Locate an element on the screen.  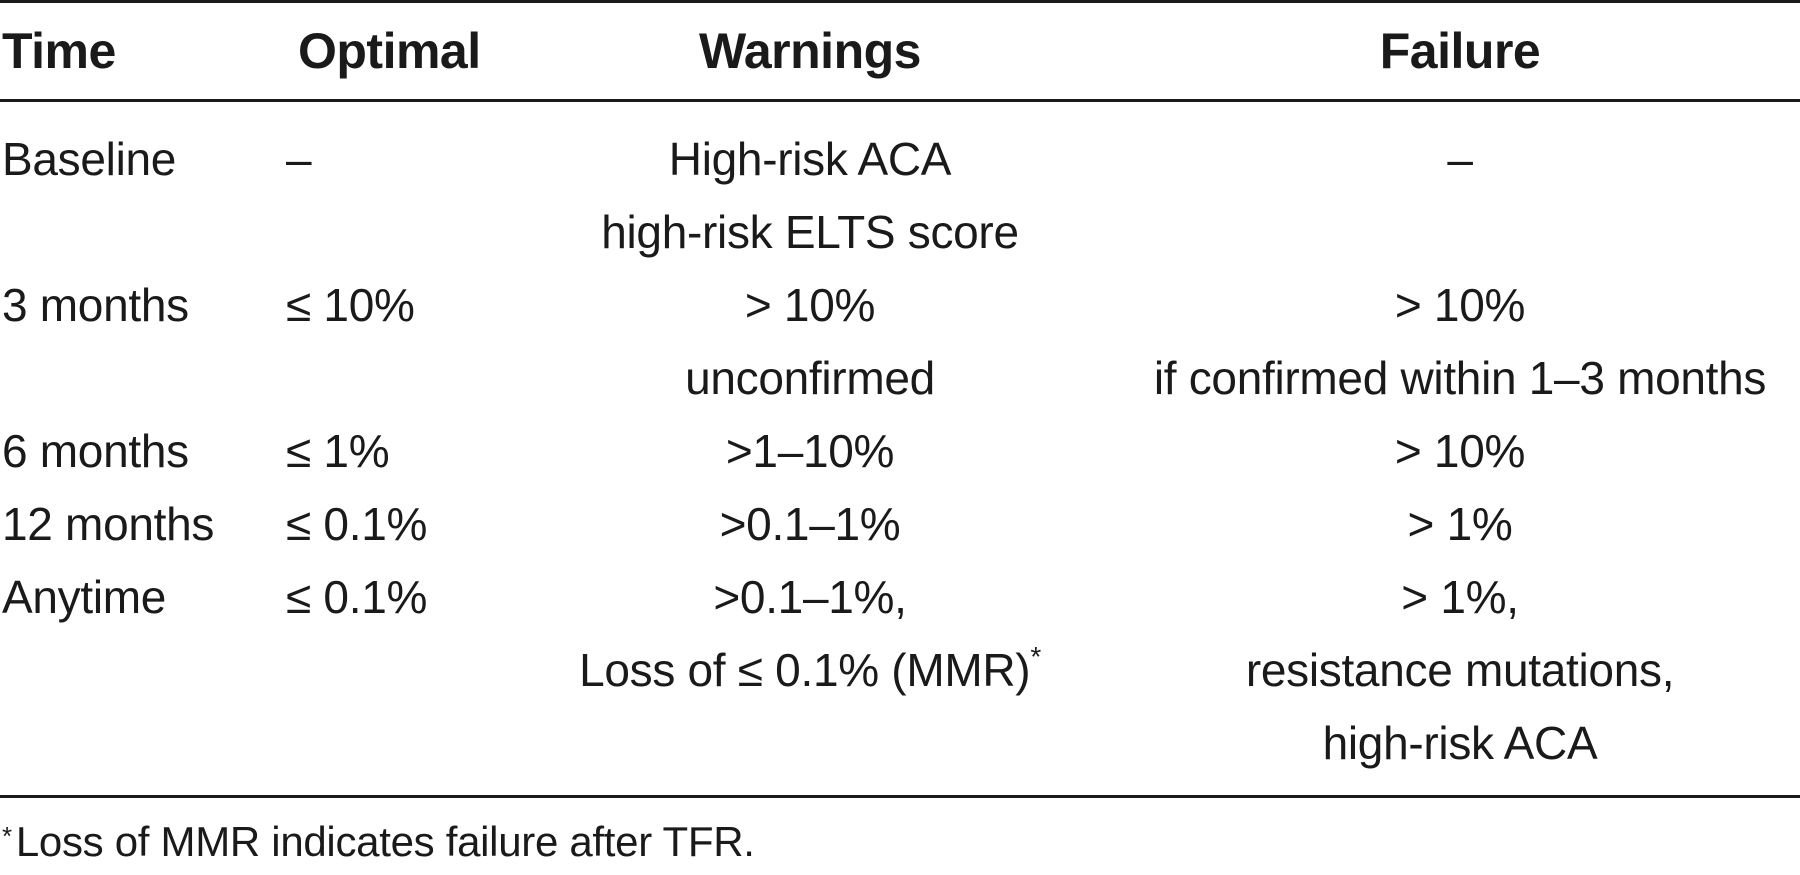
top-rule is located at coordinates (900, 1).